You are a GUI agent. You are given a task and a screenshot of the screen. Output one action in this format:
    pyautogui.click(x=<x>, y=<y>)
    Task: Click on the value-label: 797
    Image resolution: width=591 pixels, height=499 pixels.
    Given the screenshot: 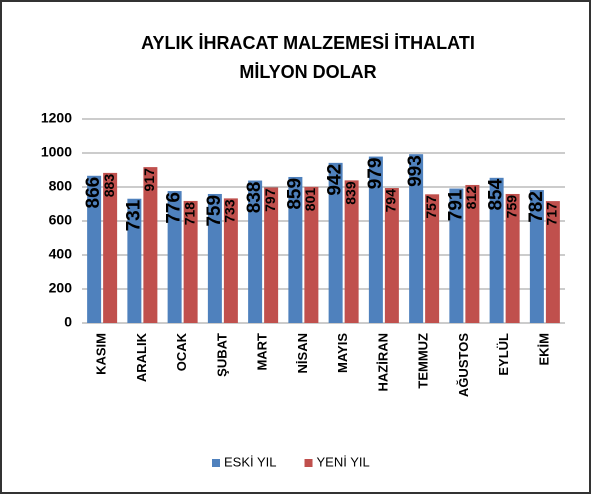 What is the action you would take?
    pyautogui.click(x=270, y=200)
    